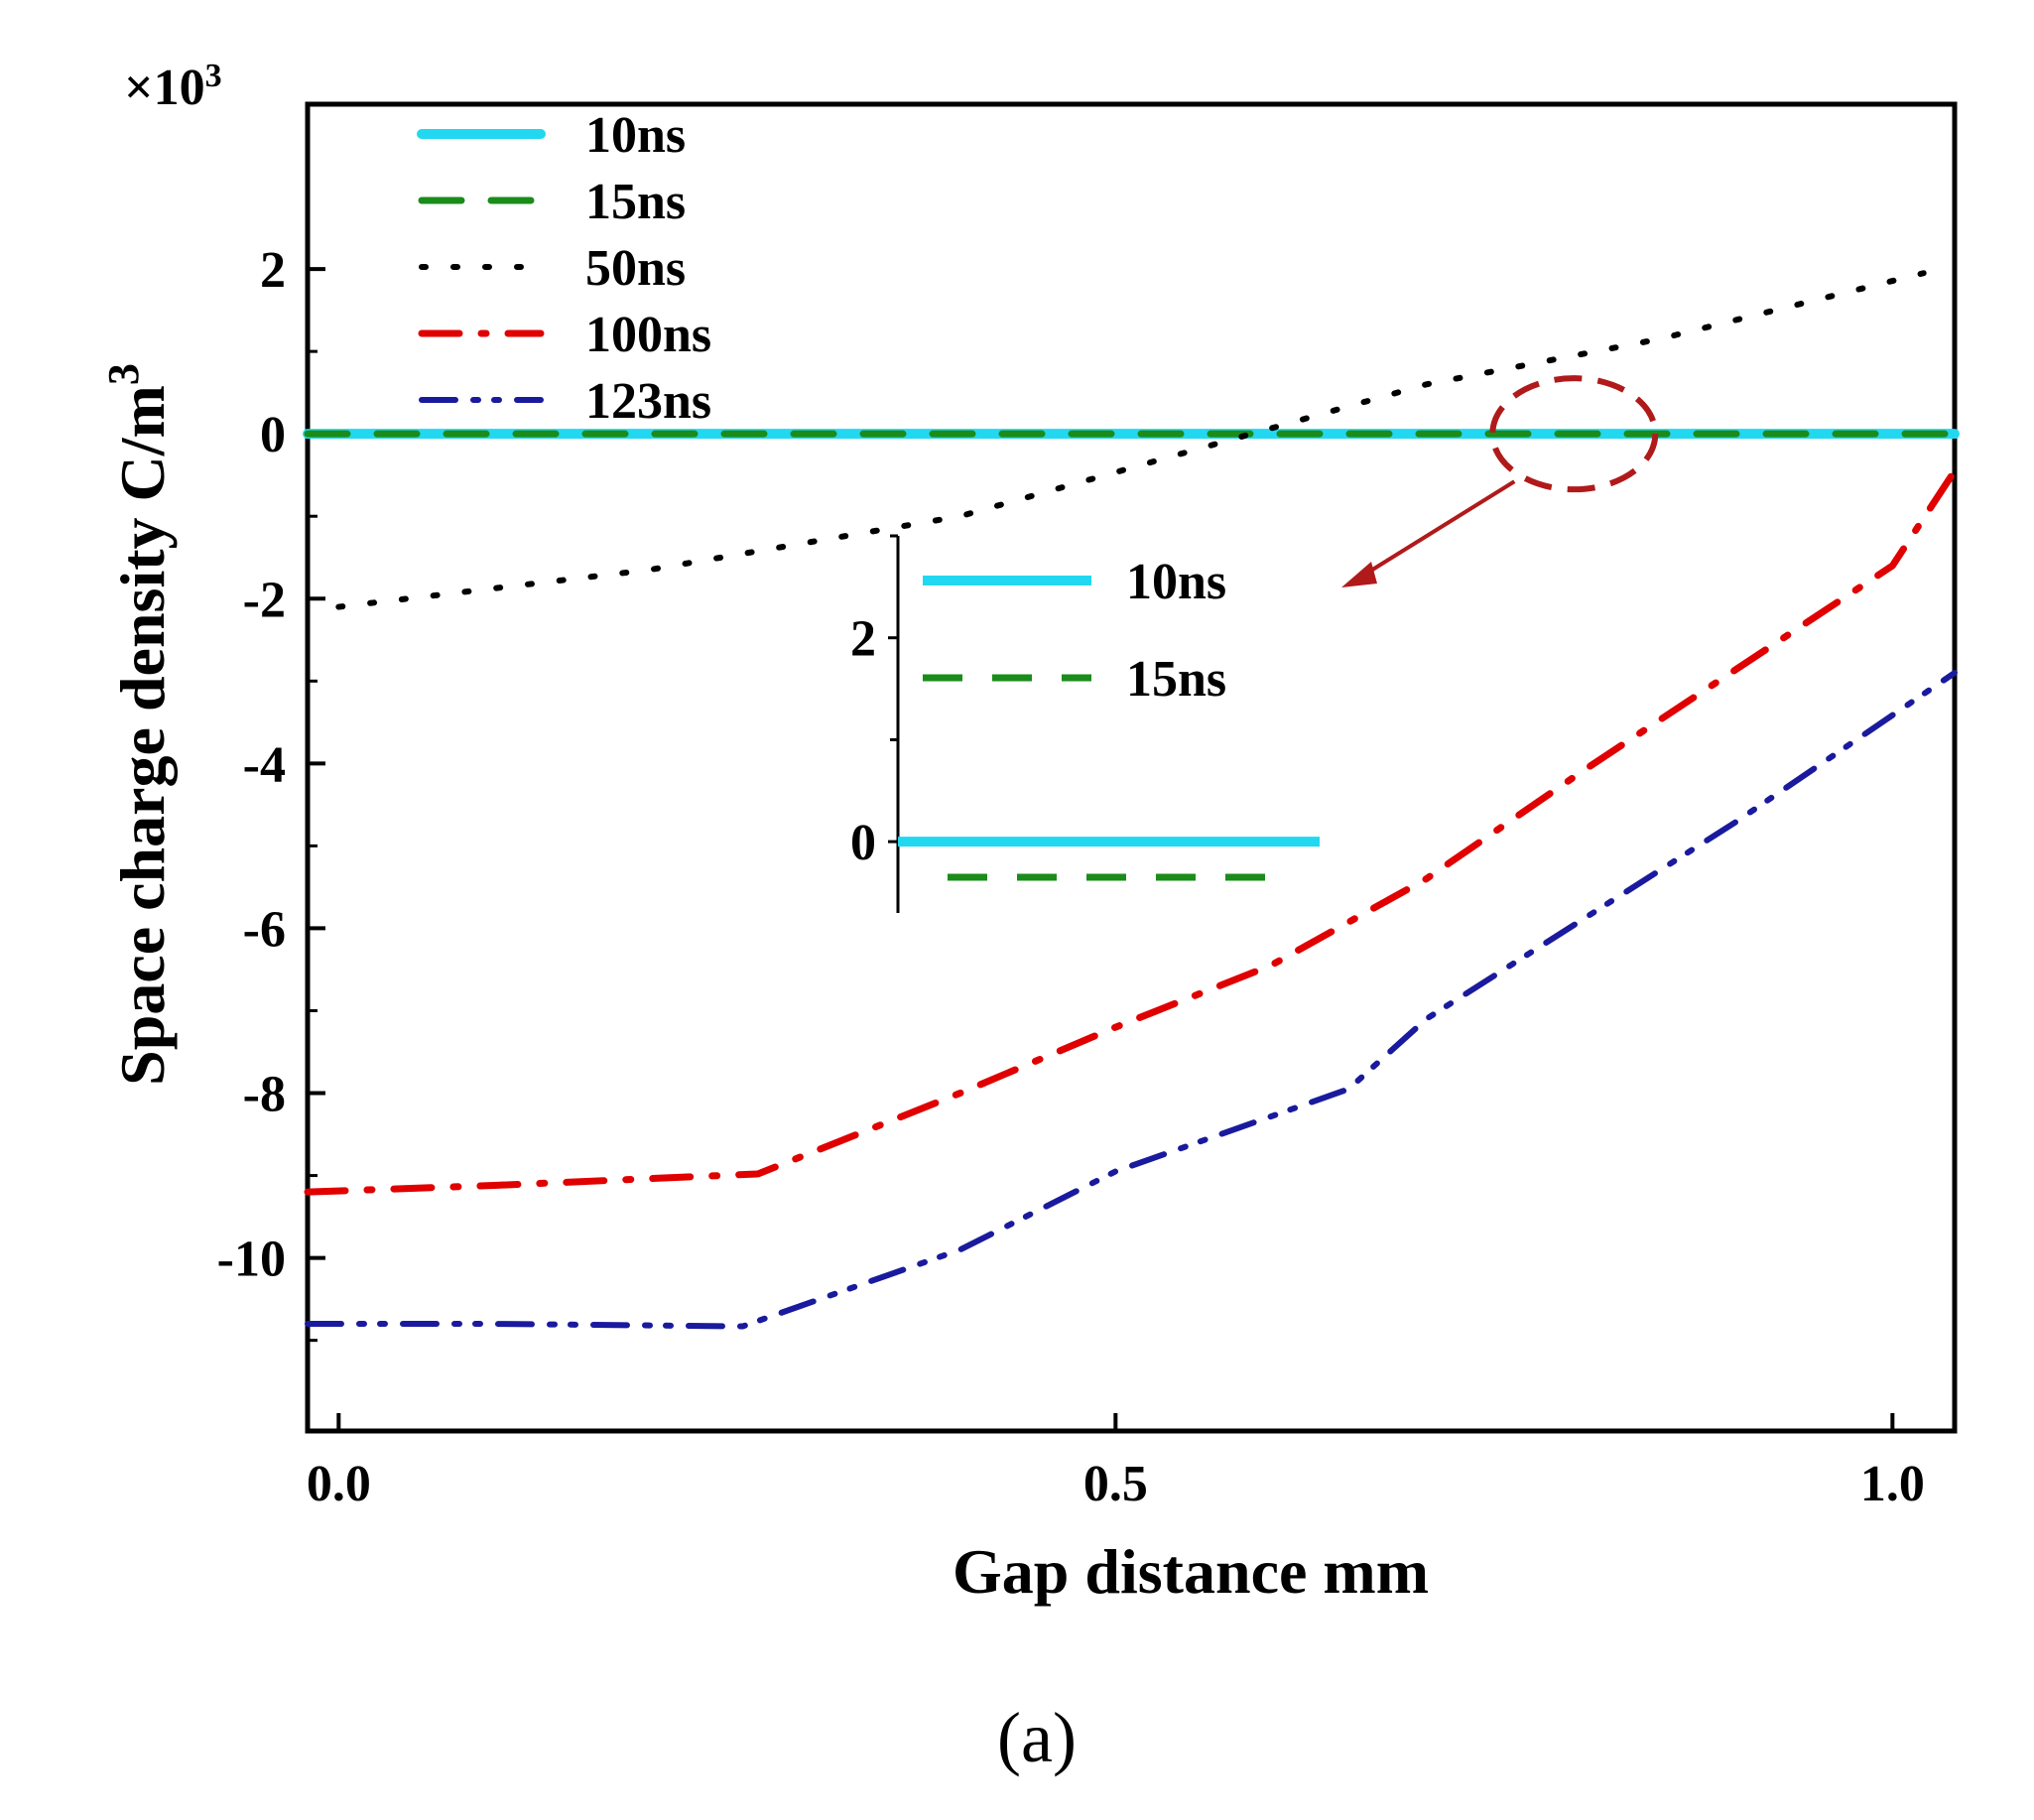 Image resolution: width=2034 pixels, height=1820 pixels. What do you see at coordinates (1176, 582) in the screenshot?
I see `inset-legend-label-10ns: 10ns` at bounding box center [1176, 582].